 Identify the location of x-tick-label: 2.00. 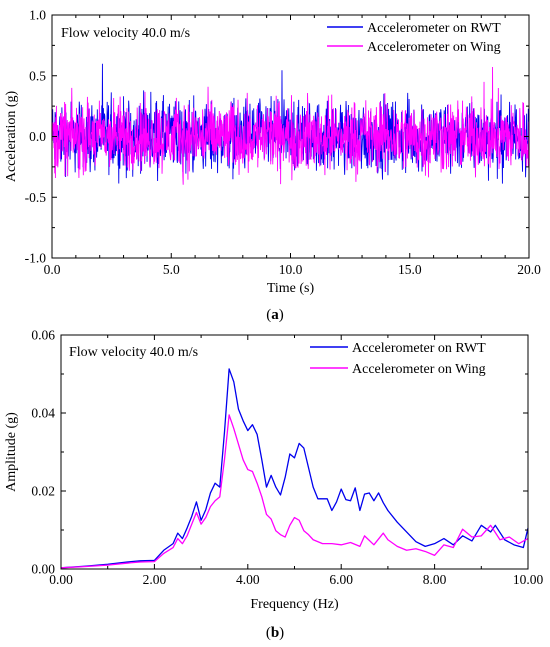
(155, 579).